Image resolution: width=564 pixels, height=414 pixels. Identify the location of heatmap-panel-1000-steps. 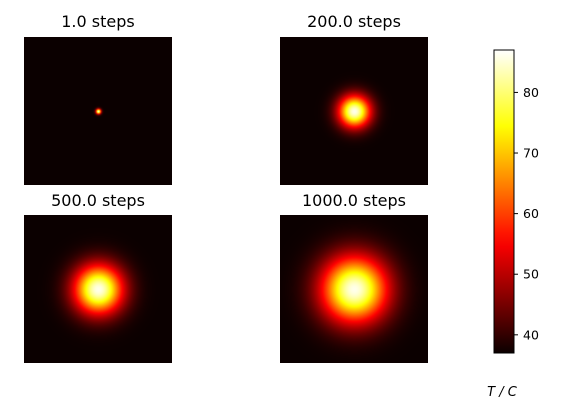
(354, 289).